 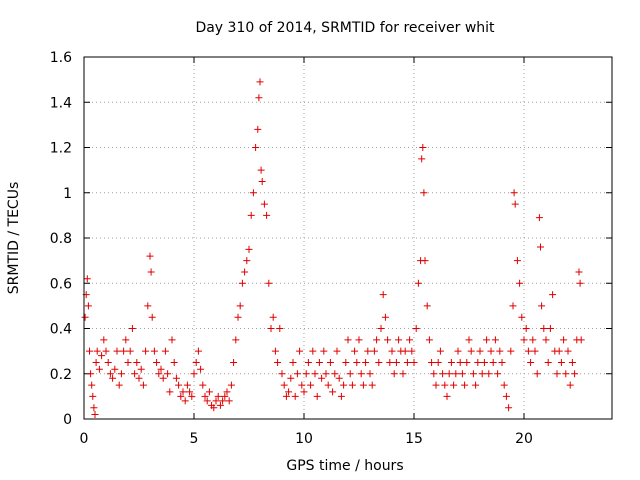 I want to click on x-tick-label: 10, so click(x=304, y=439).